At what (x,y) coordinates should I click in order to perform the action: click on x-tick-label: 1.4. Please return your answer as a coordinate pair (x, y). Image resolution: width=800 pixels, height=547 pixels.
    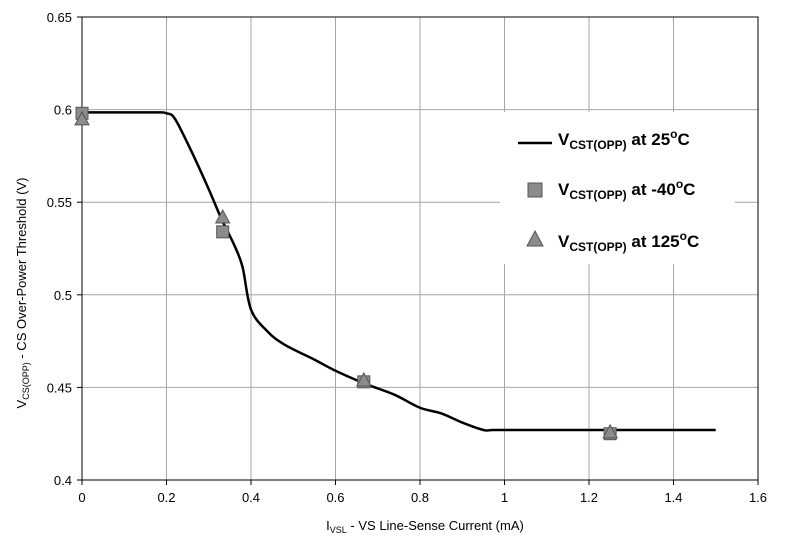
    Looking at the image, I should click on (673, 497).